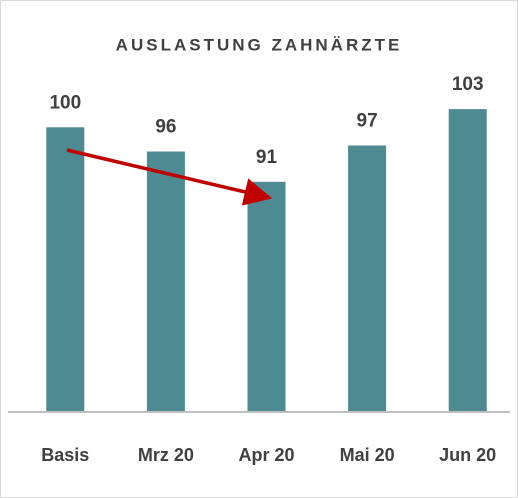 The height and width of the screenshot is (498, 518). Describe the element at coordinates (267, 157) in the screenshot. I see `data-label: 91` at that location.